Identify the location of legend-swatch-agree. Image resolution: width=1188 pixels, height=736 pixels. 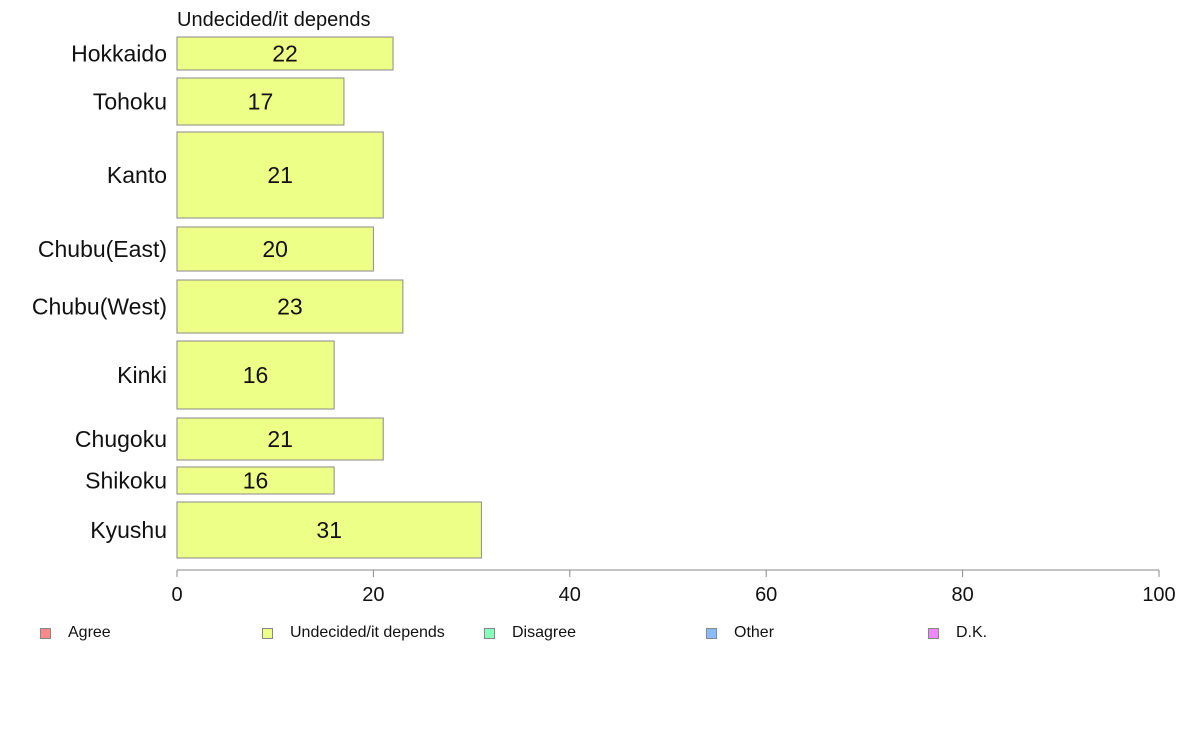
(45, 633).